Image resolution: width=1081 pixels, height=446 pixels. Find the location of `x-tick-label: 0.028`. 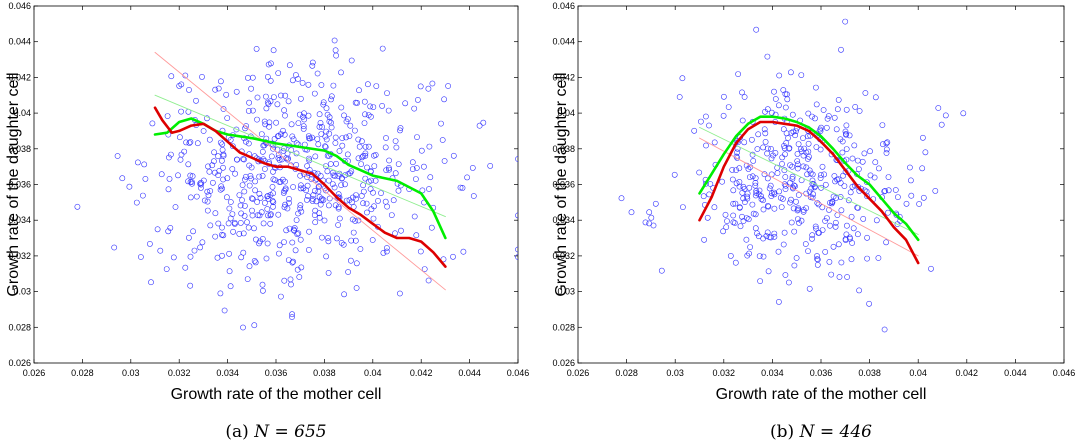

x-tick-label: 0.028 is located at coordinates (82, 373).